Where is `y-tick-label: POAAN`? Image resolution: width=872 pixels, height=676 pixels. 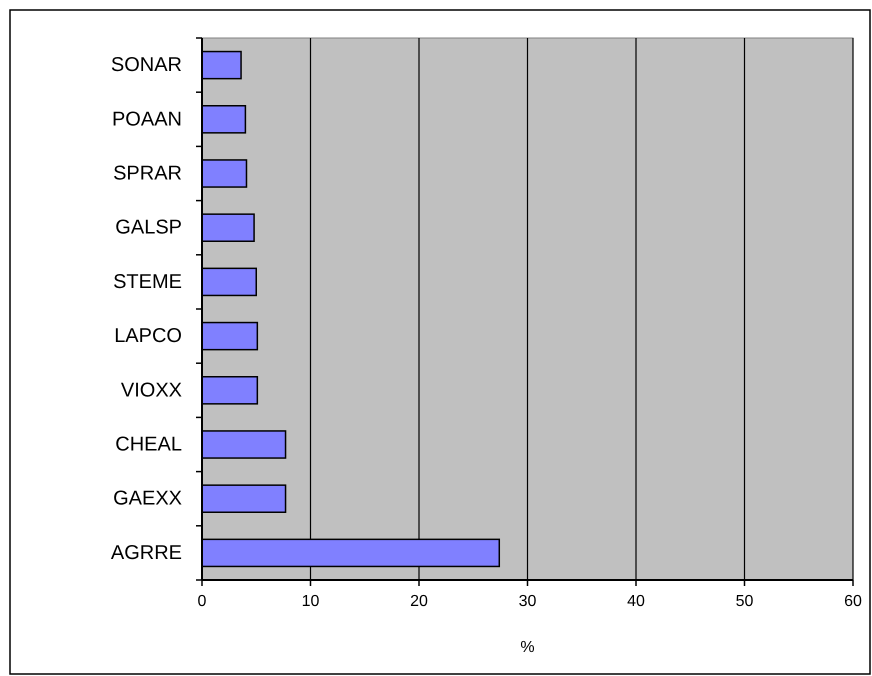 y-tick-label: POAAN is located at coordinates (147, 119).